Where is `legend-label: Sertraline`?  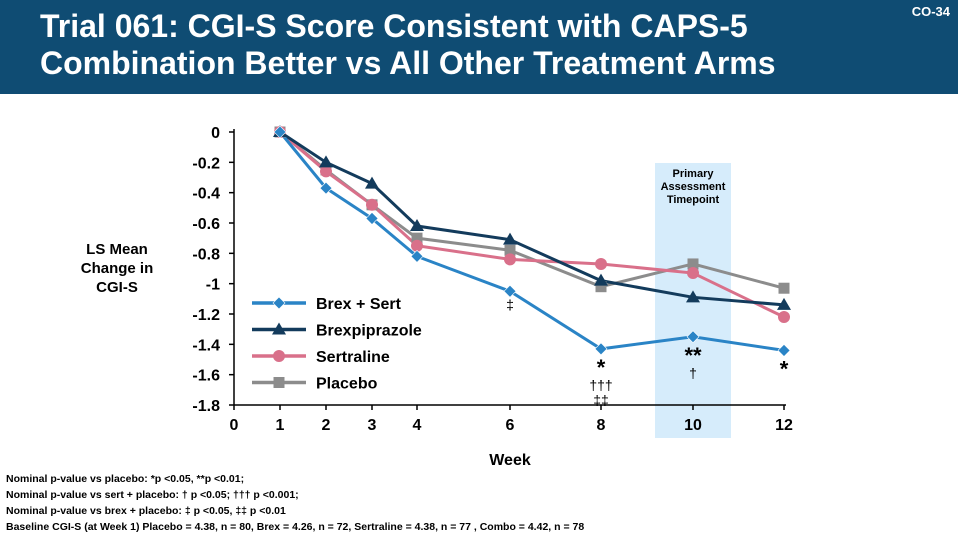
legend-label: Sertraline is located at coordinates (353, 357).